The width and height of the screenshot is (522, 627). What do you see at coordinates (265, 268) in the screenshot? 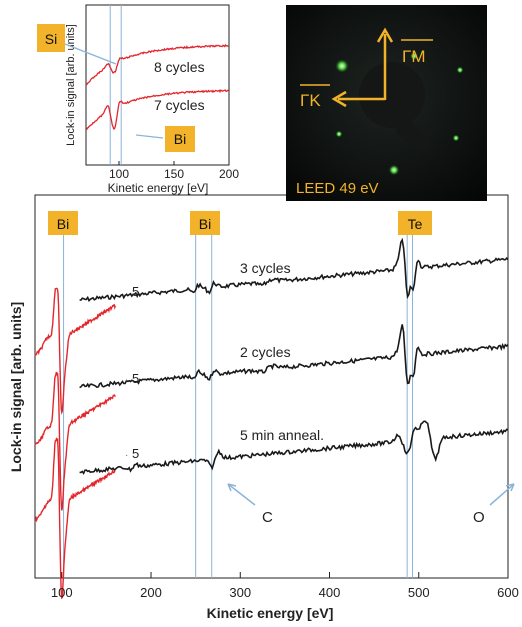
I see `series-label-3-cycles: 3 cycles` at bounding box center [265, 268].